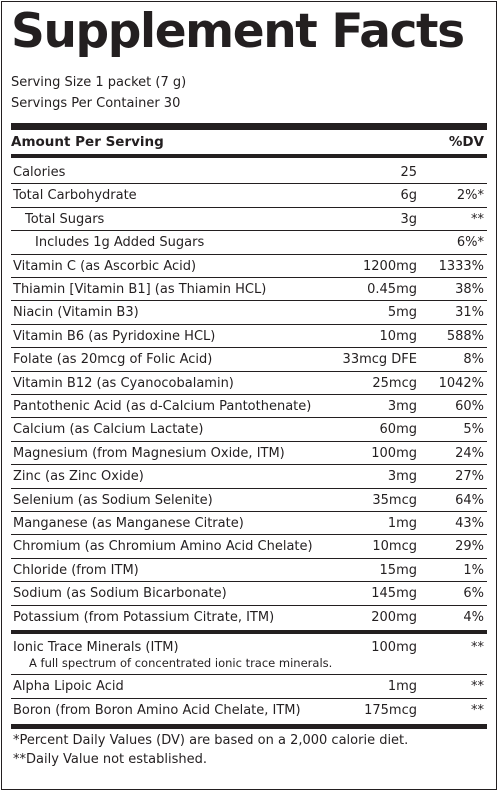 The height and width of the screenshot is (793, 500). What do you see at coordinates (469, 453) in the screenshot?
I see `nutrient-dv: 24%` at bounding box center [469, 453].